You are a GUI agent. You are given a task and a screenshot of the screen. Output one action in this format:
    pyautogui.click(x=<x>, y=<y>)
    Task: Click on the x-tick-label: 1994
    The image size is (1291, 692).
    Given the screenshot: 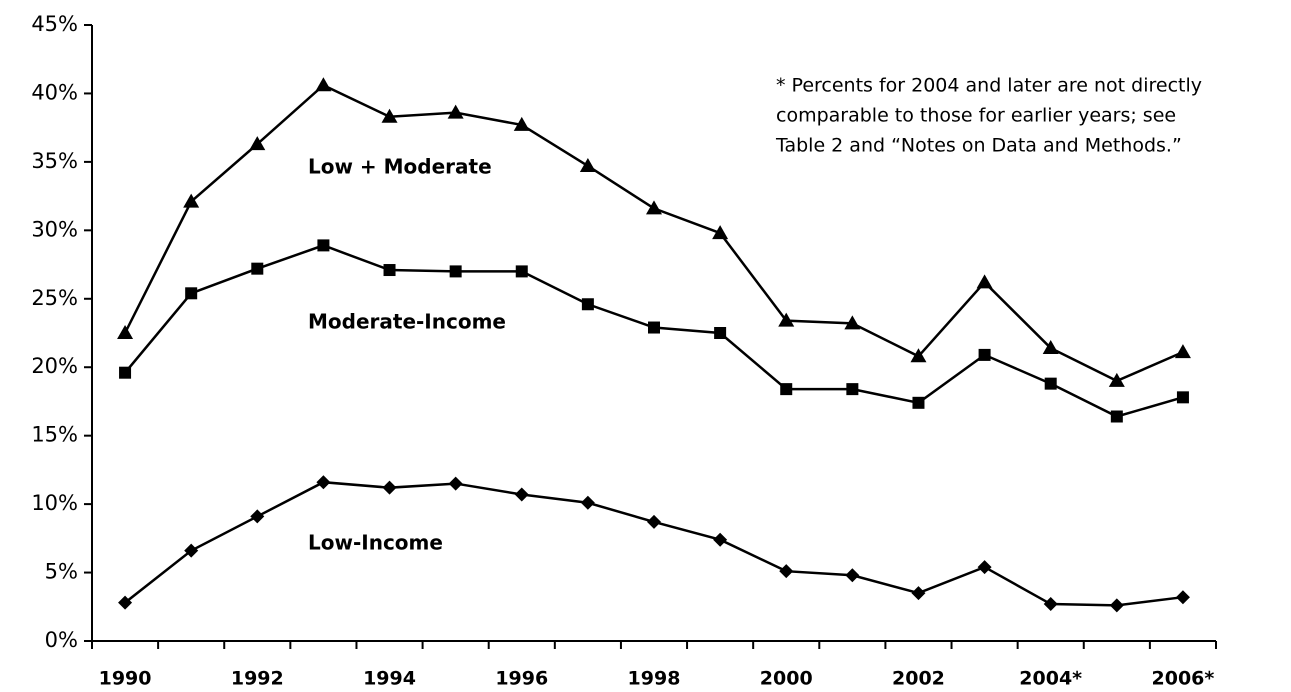 What is the action you would take?
    pyautogui.click(x=389, y=679)
    